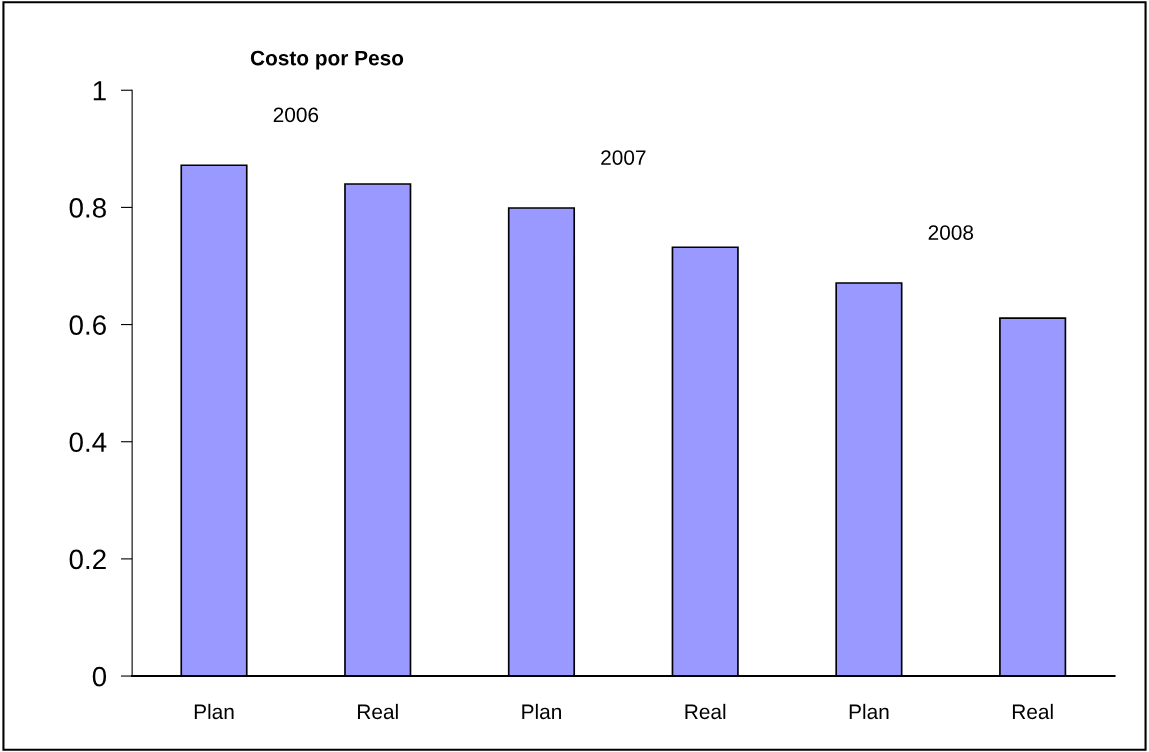 Image resolution: width=1149 pixels, height=752 pixels. I want to click on annotation: 2008, so click(951, 232).